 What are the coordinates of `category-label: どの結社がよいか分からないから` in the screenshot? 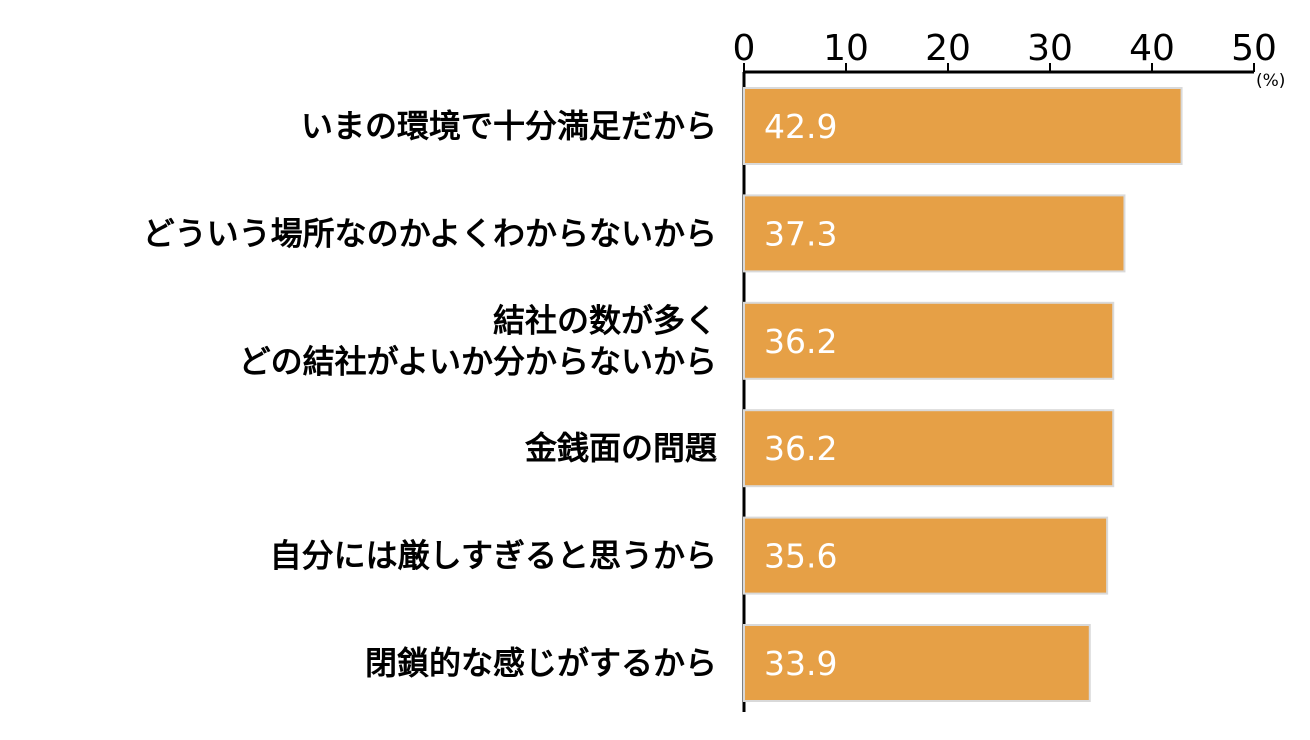 It's located at (478, 361).